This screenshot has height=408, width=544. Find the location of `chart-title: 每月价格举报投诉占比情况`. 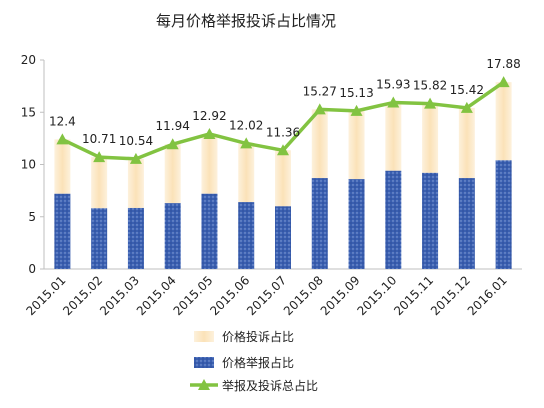

chart-title: 每月价格举报投诉占比情况 is located at coordinates (246, 21).